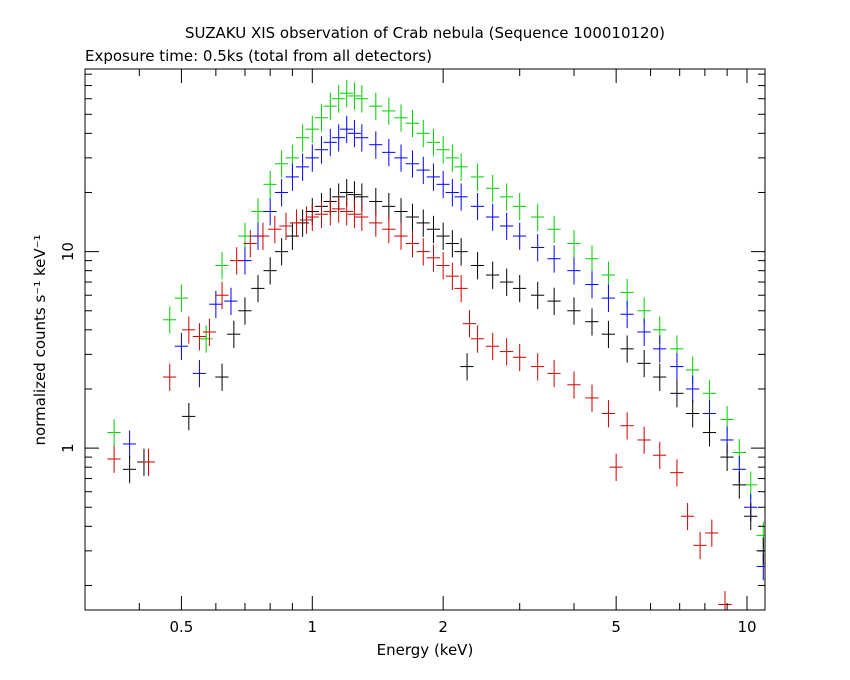 The width and height of the screenshot is (850, 680). Describe the element at coordinates (425, 650) in the screenshot. I see `x-axis-label: Energy (keV)` at that location.